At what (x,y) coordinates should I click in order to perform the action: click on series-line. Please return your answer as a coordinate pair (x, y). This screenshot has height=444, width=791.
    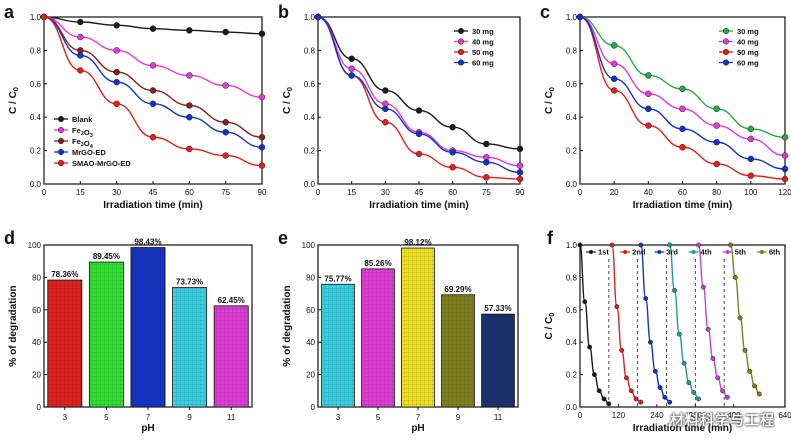
    Looking at the image, I should click on (655, 323).